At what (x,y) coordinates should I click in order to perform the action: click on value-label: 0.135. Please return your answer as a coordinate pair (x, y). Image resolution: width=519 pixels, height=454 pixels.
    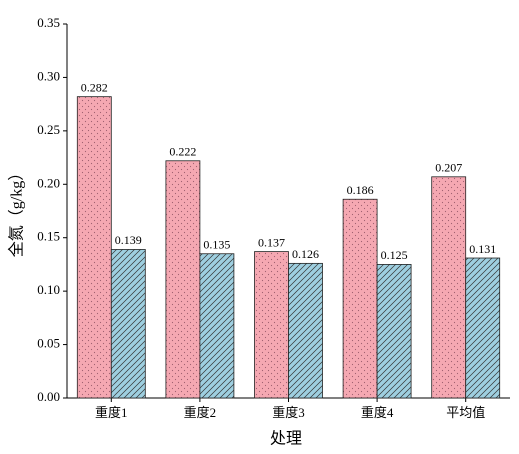
    Looking at the image, I should click on (216, 244).